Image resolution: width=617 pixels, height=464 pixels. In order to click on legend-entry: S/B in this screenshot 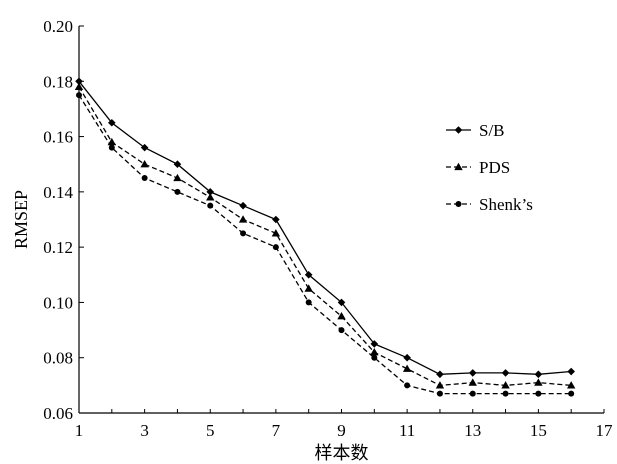, I will do `click(475, 130)`.